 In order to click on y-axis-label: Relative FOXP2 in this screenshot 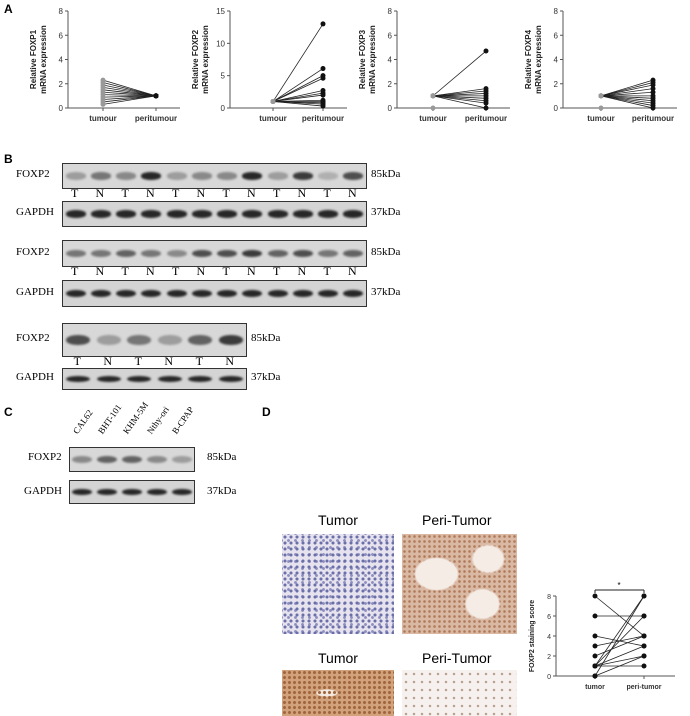, I will do `click(195, 59)`.